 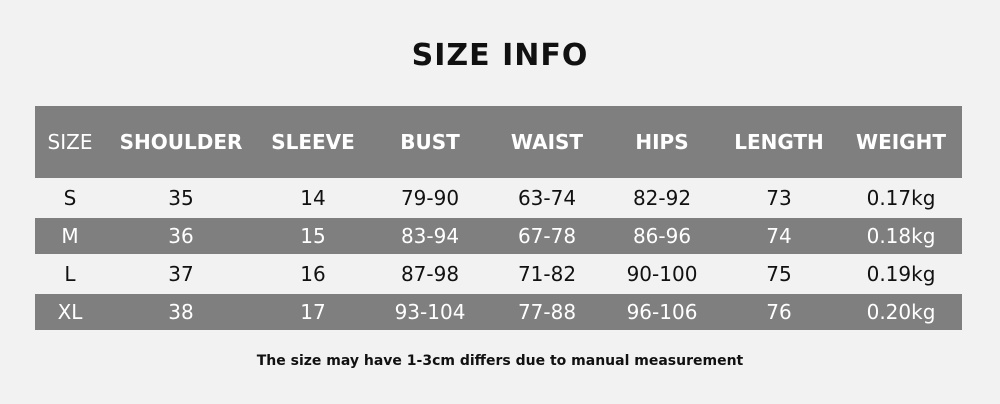 I want to click on table-cell: 82-92, so click(x=662, y=198).